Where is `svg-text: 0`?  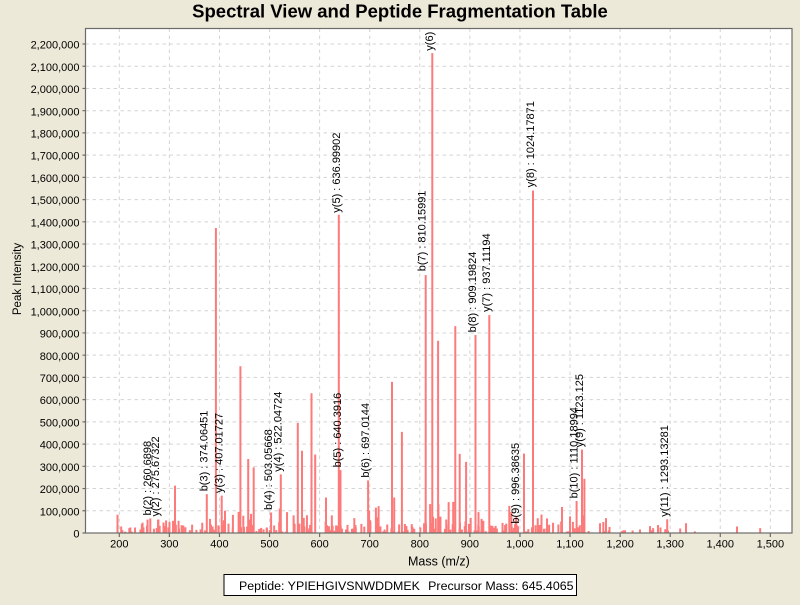
svg-text: 0 is located at coordinates (76, 535).